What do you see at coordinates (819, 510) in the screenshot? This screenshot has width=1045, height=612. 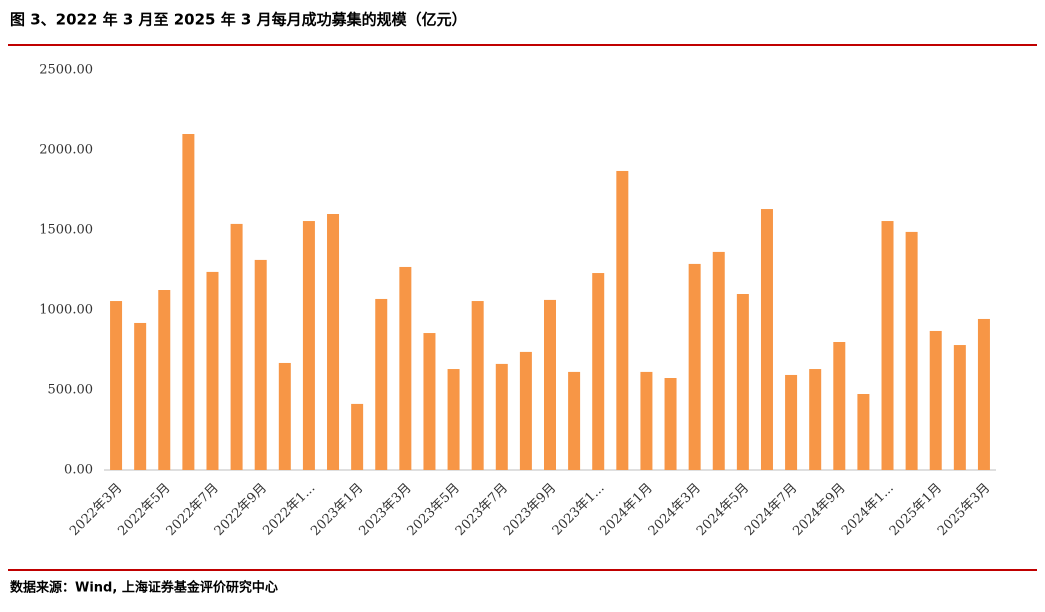 I see `x-tick-label: 2024年9月` at bounding box center [819, 510].